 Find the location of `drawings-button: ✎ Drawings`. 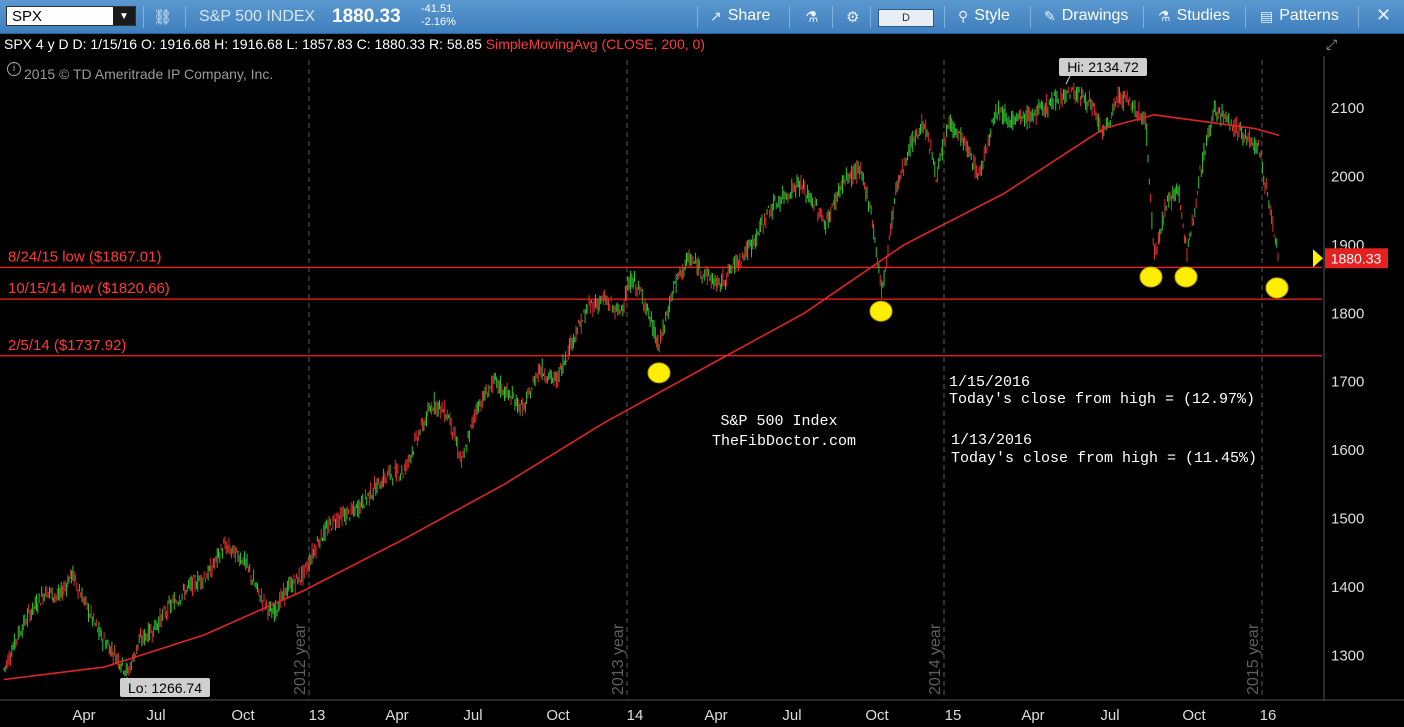

drawings-button: ✎ Drawings is located at coordinates (1086, 16).